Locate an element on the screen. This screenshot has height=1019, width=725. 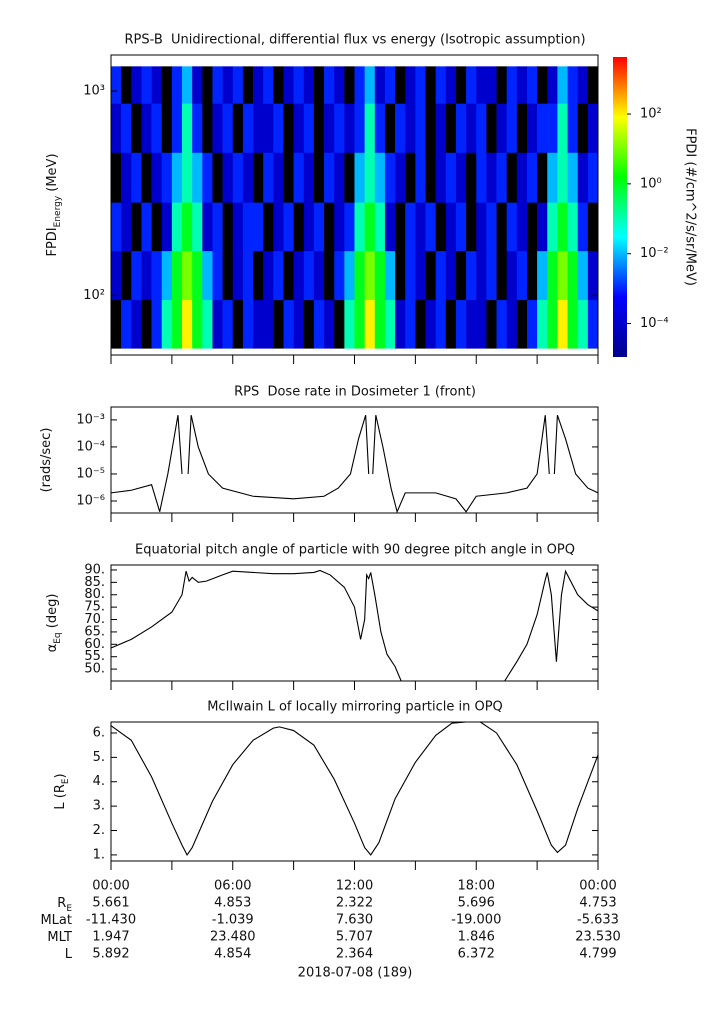
x-tick-label: 12:00 is located at coordinates (354, 886).